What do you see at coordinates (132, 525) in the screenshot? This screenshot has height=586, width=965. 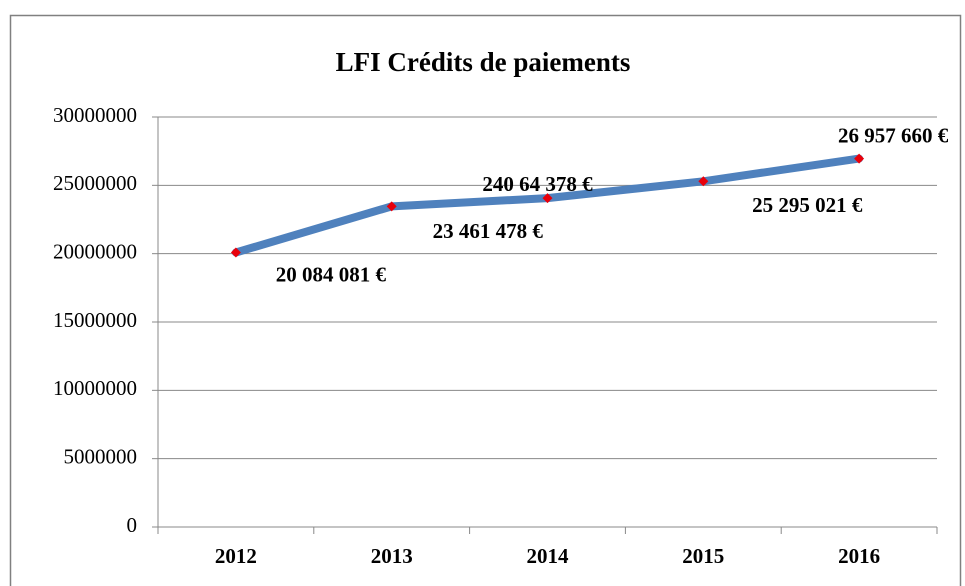 I see `y-tick-label: 0` at bounding box center [132, 525].